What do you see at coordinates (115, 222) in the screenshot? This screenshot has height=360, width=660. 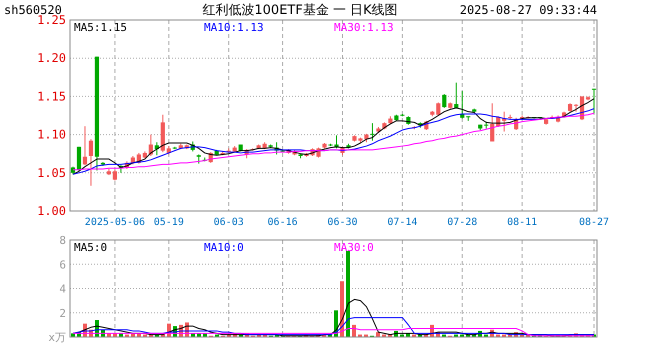 I see `x-tick-label: 2025-05-06` at bounding box center [115, 222].